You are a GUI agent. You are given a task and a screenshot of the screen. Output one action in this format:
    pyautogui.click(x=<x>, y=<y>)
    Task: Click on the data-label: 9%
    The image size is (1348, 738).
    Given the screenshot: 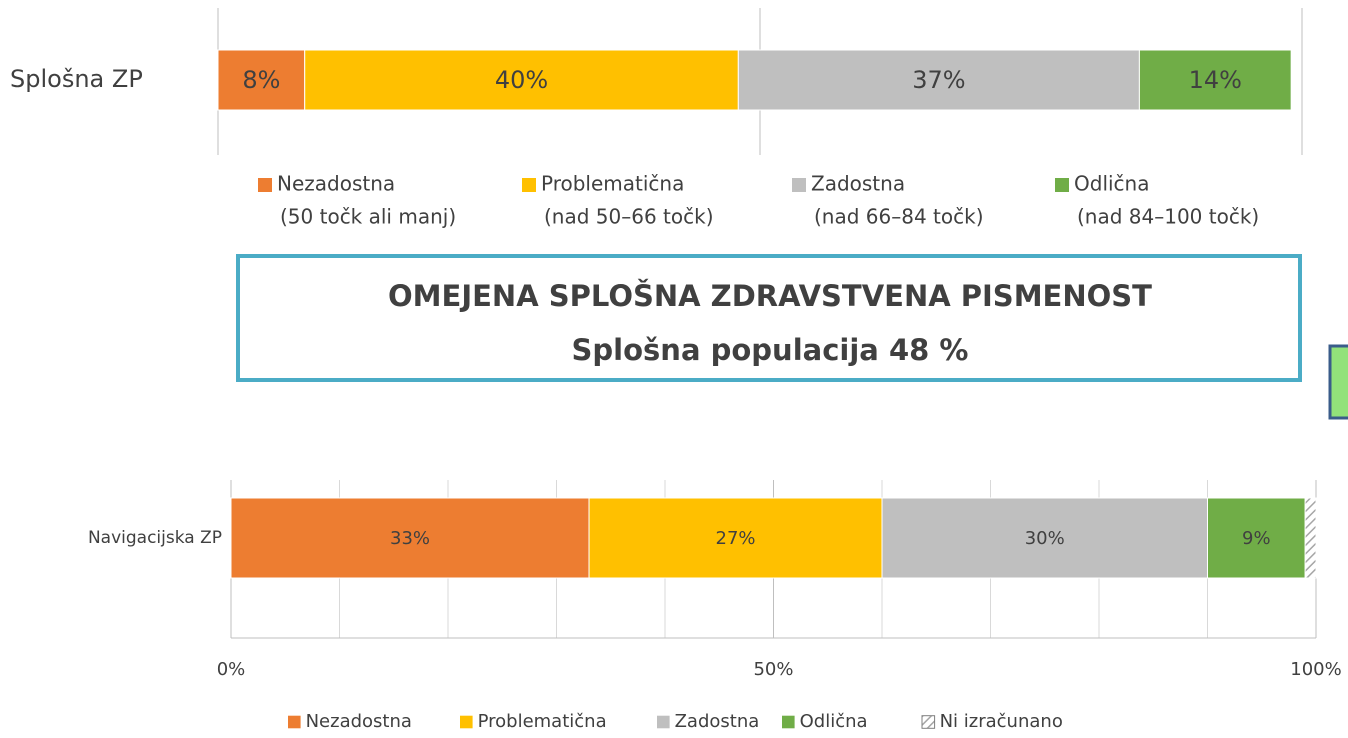 What is the action you would take?
    pyautogui.click(x=1256, y=538)
    